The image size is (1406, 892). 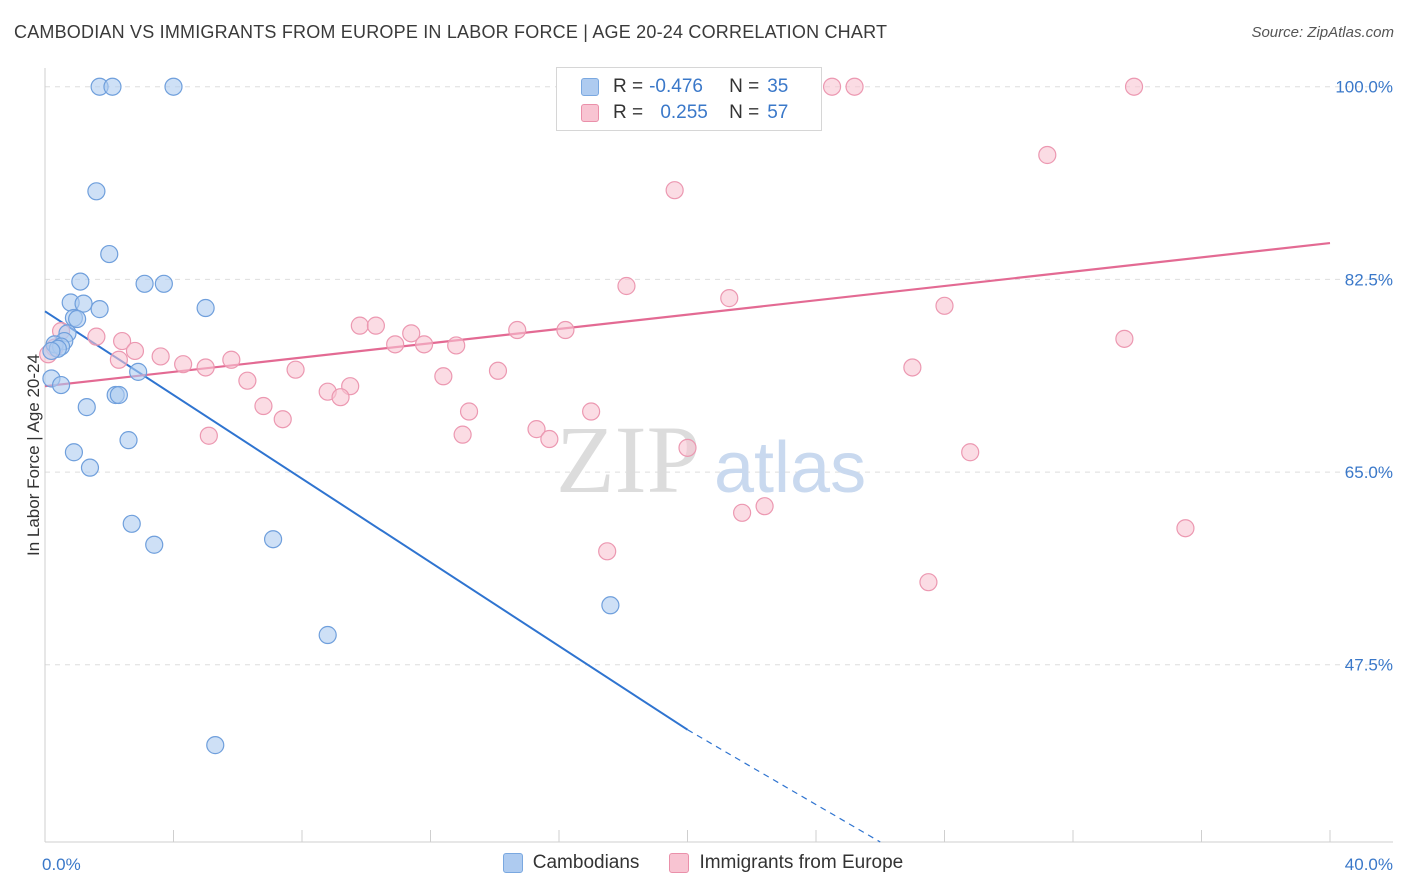 I want to click on series-legend: Cambodians Immigrants from Europe, so click(x=703, y=863).